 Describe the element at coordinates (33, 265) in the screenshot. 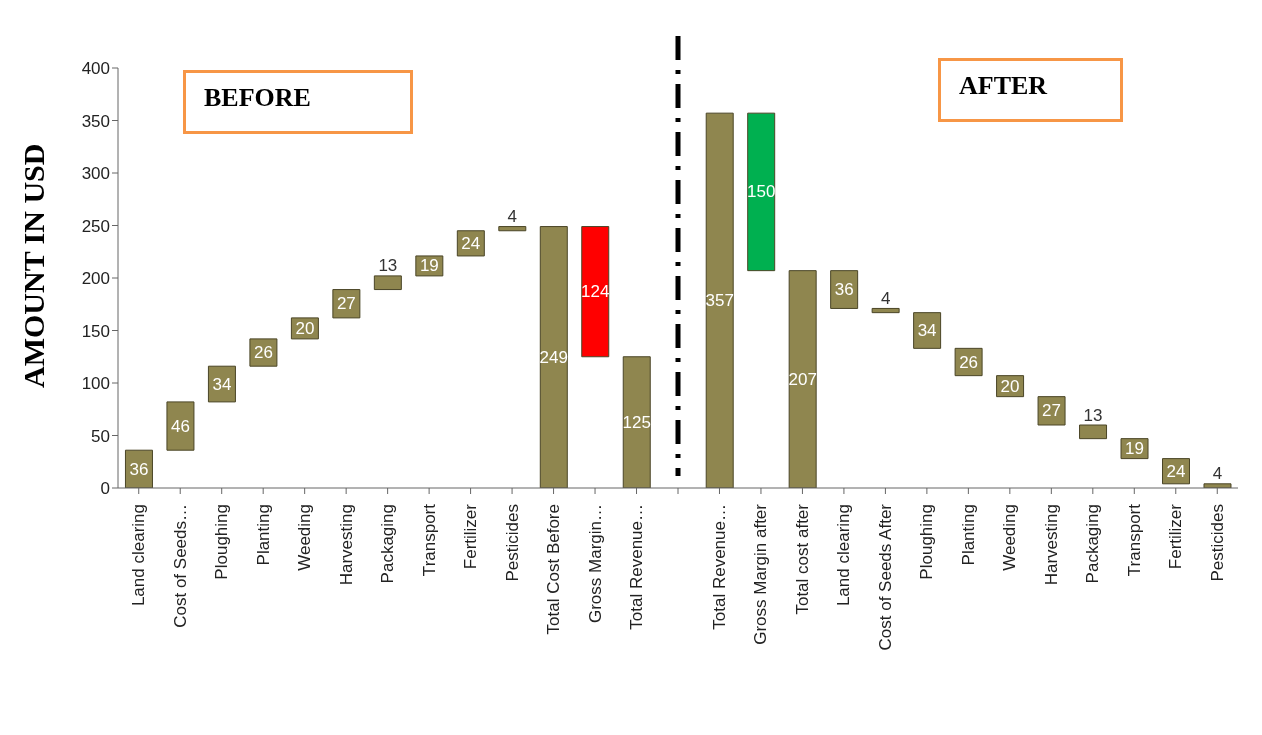

I see `y-axis-title: AMOUNT IN USD` at that location.